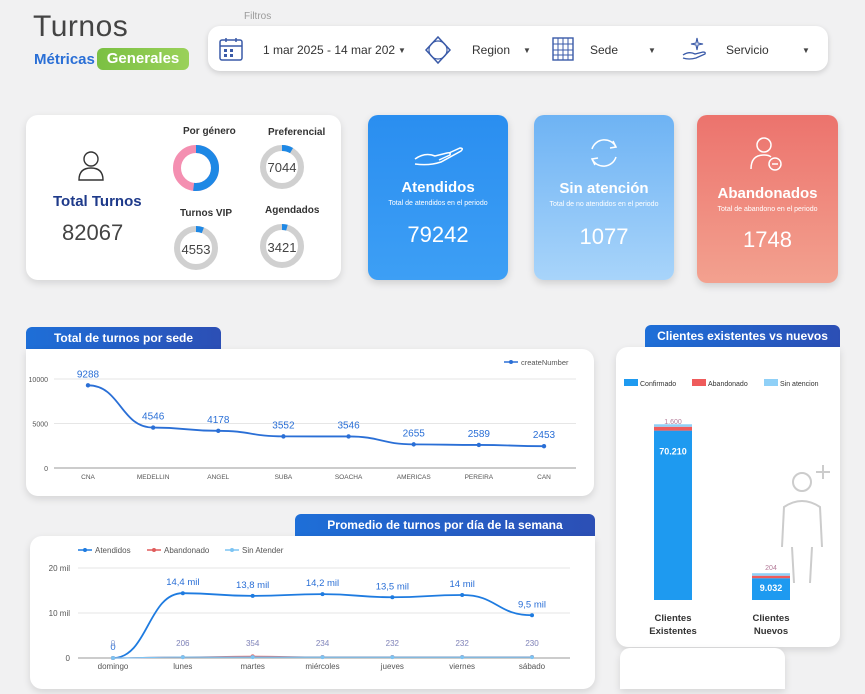  Describe the element at coordinates (232, 550) in the screenshot. I see `legend-marker` at that location.